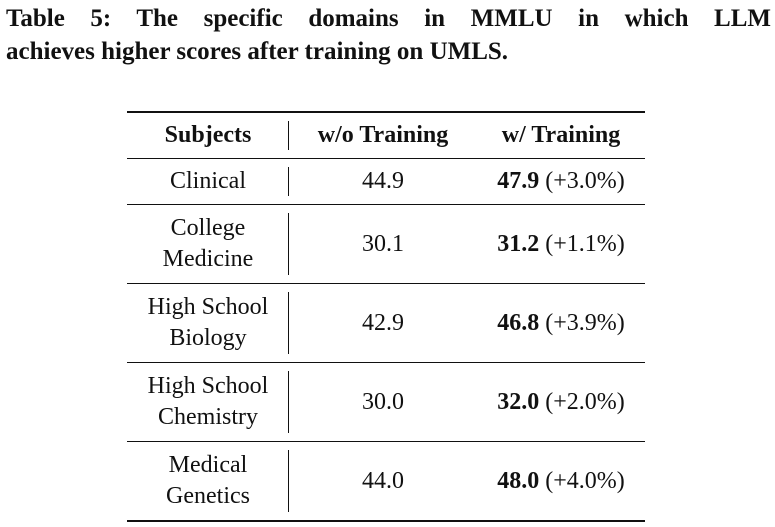 The image size is (775, 527). What do you see at coordinates (383, 181) in the screenshot?
I see `without-training-value: 44.9` at bounding box center [383, 181].